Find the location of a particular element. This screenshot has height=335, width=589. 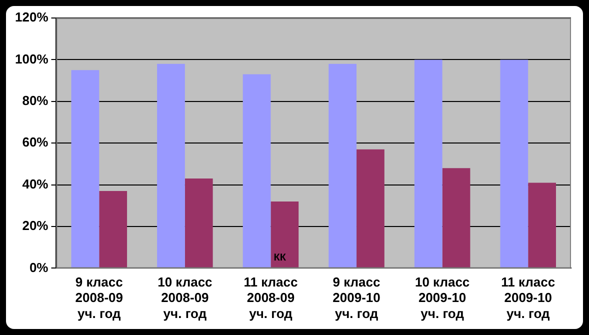

x-tick-label: 9 класс 2009-10 уч. год is located at coordinates (356, 297).